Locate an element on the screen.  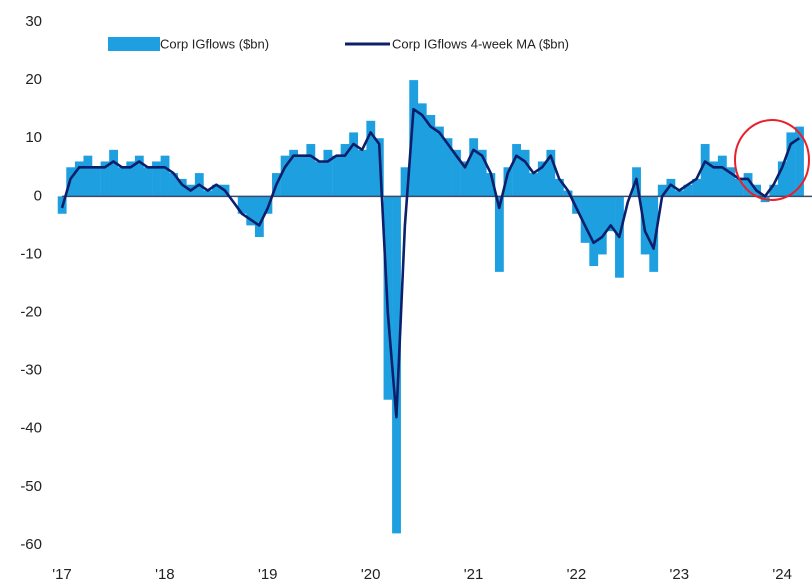
y-tick-label: 10 is located at coordinates (33, 137).